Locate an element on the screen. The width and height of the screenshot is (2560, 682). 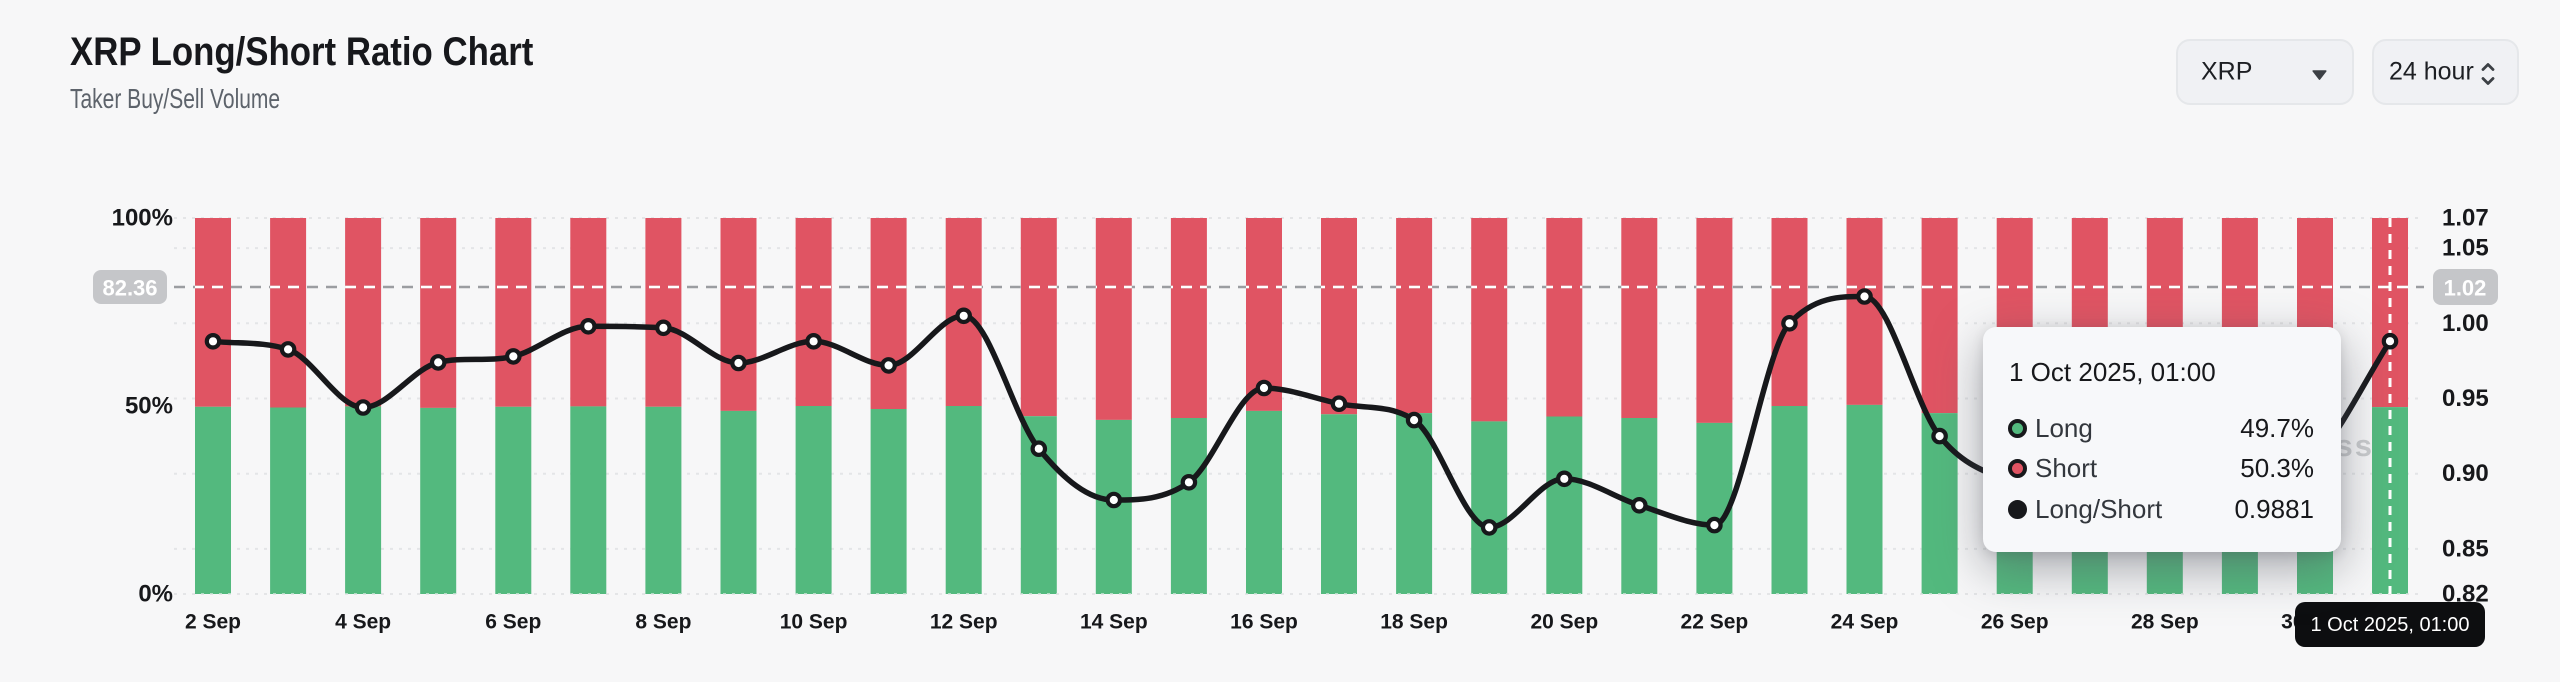
svg-text: 8 Sep is located at coordinates (663, 622).